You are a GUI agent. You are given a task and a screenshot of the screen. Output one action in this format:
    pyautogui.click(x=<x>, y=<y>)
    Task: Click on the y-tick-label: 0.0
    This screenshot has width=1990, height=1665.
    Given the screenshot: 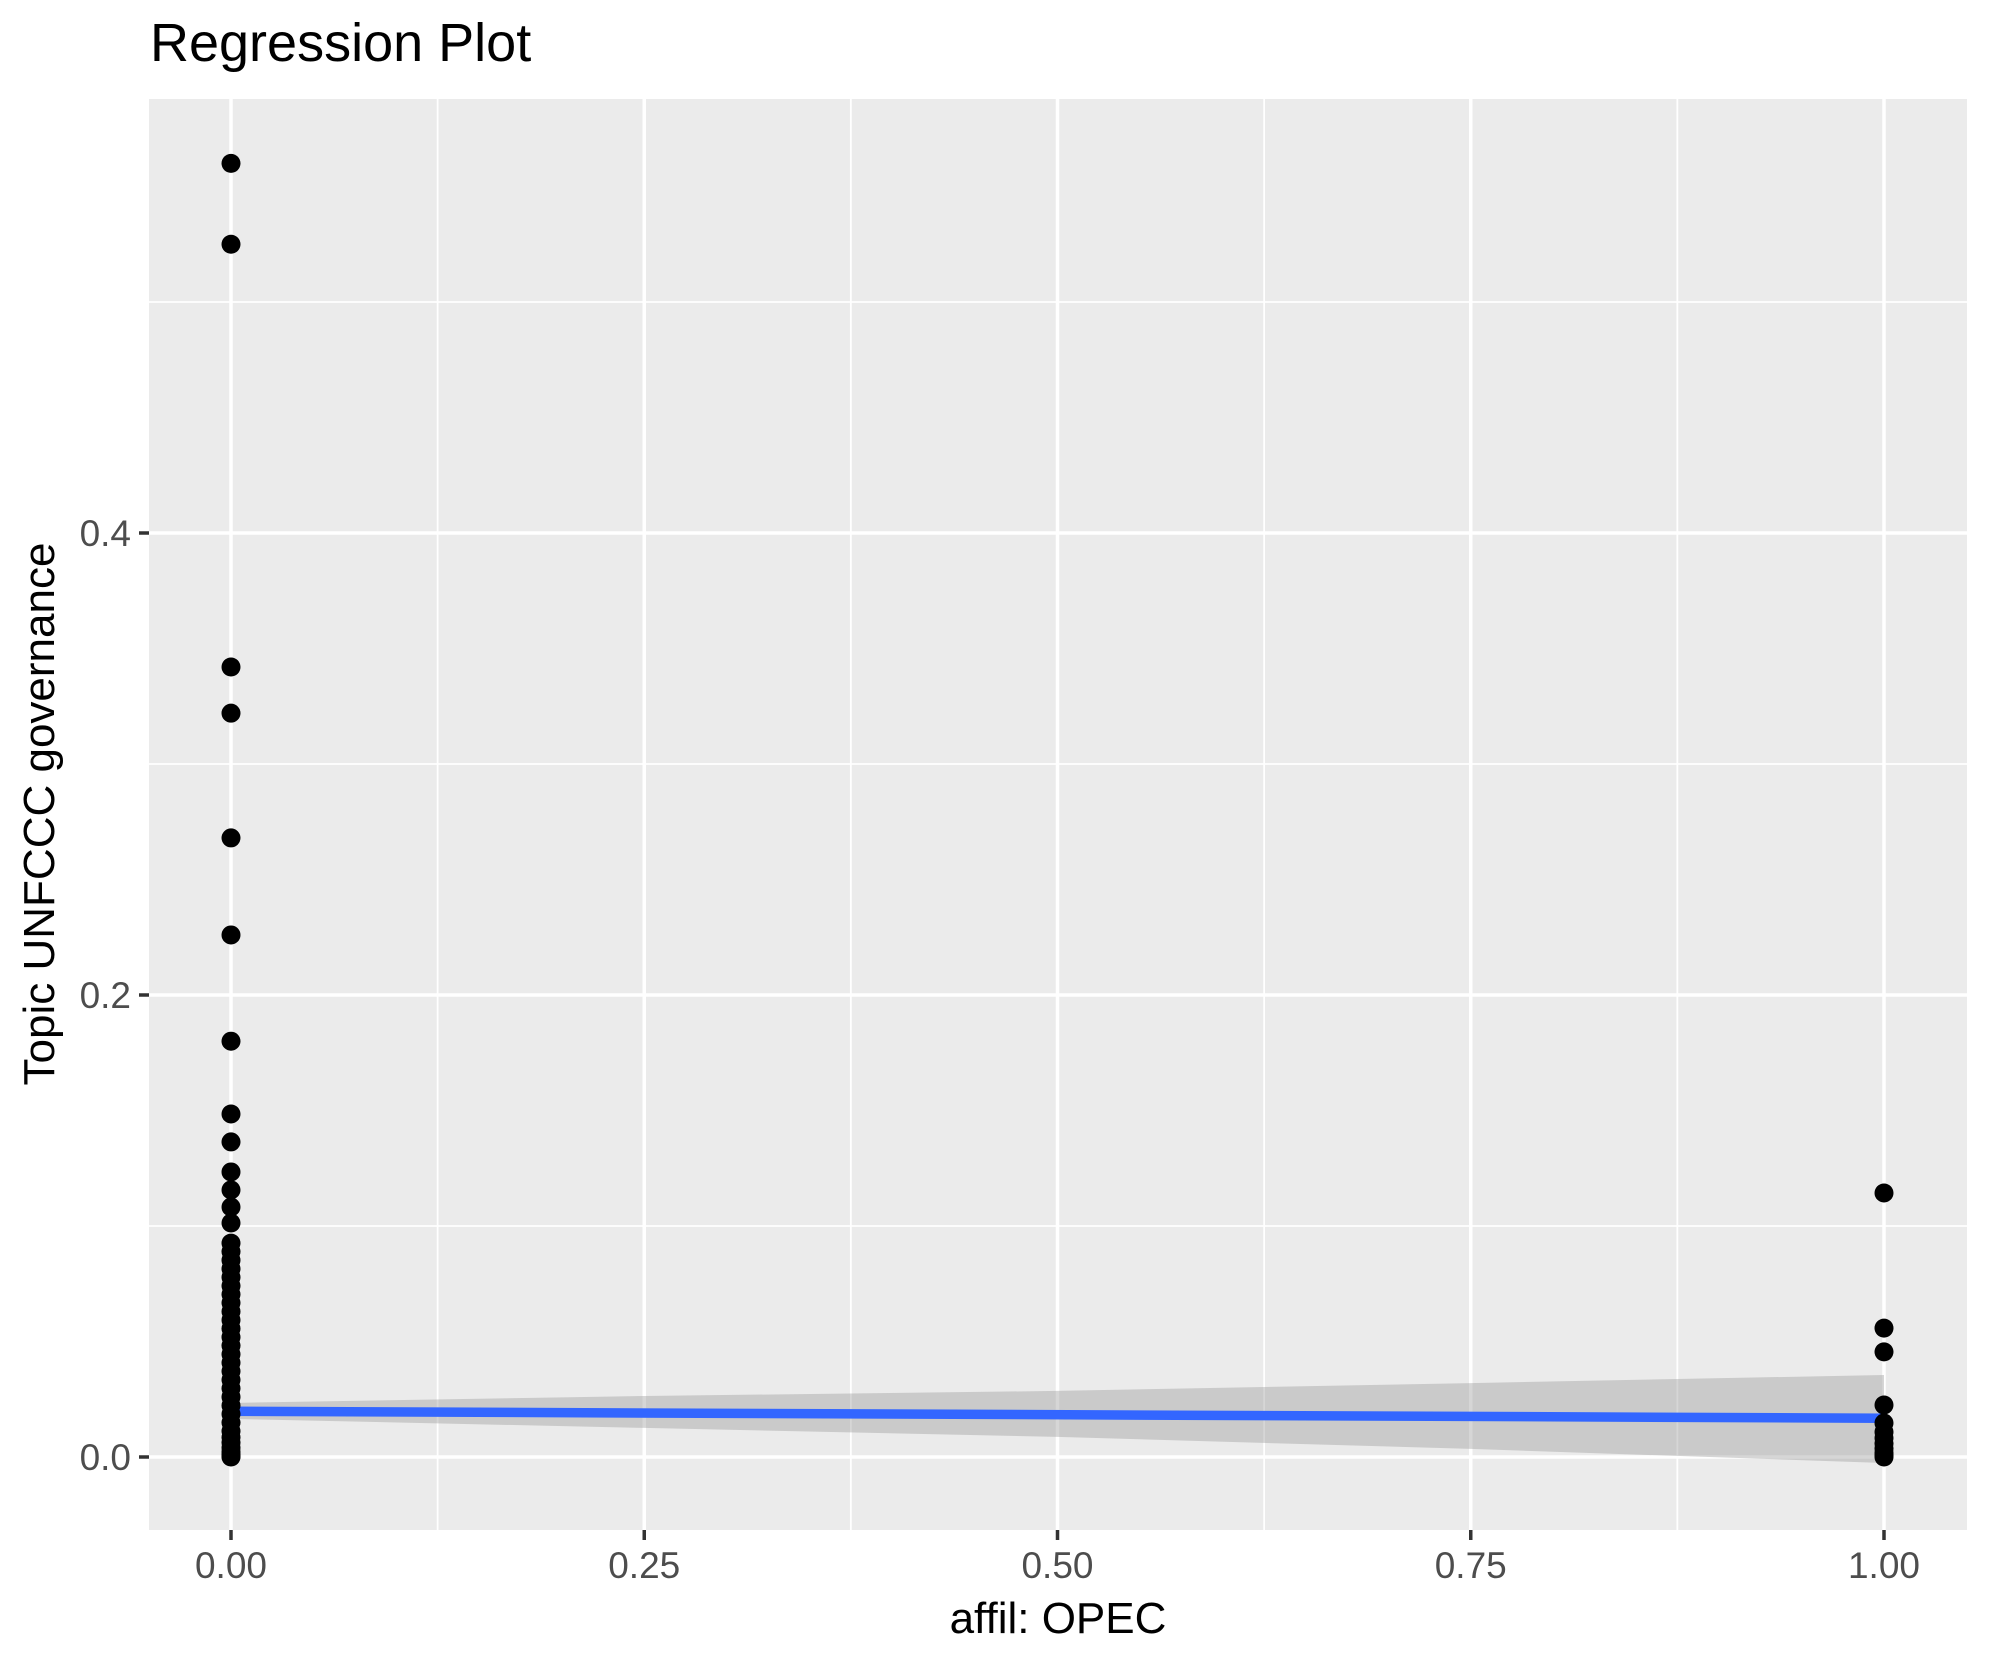 What is the action you would take?
    pyautogui.click(x=105, y=1457)
    